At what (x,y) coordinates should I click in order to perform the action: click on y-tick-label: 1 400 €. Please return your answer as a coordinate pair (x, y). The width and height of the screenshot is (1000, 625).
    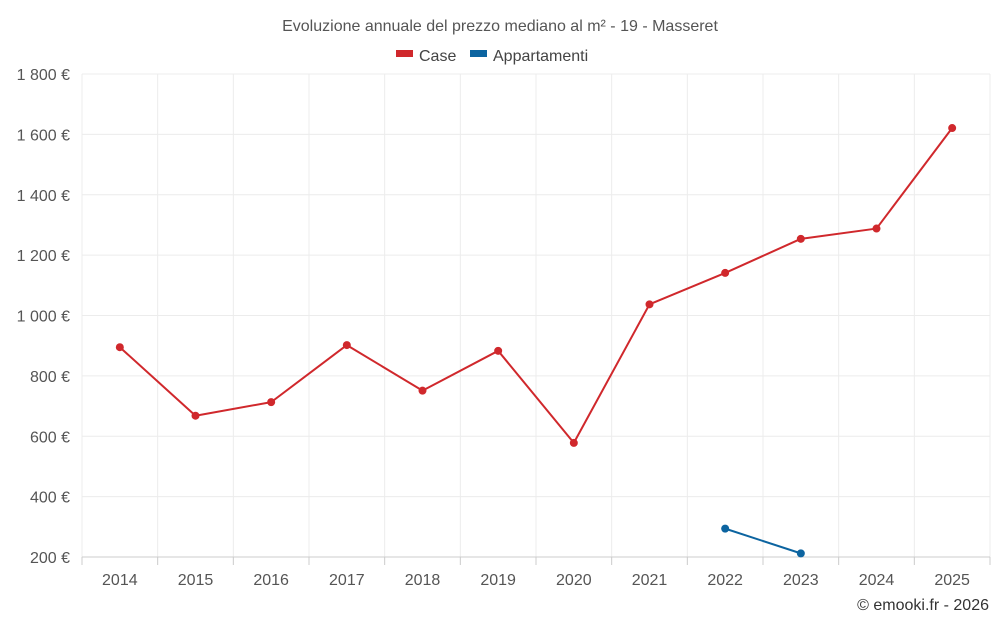
    Looking at the image, I should click on (43, 196).